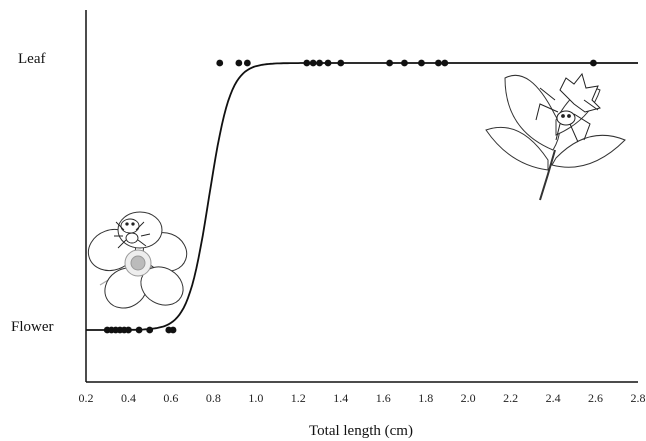 The image size is (646, 441). What do you see at coordinates (170, 398) in the screenshot?
I see `x-tick-label: 0.6` at bounding box center [170, 398].